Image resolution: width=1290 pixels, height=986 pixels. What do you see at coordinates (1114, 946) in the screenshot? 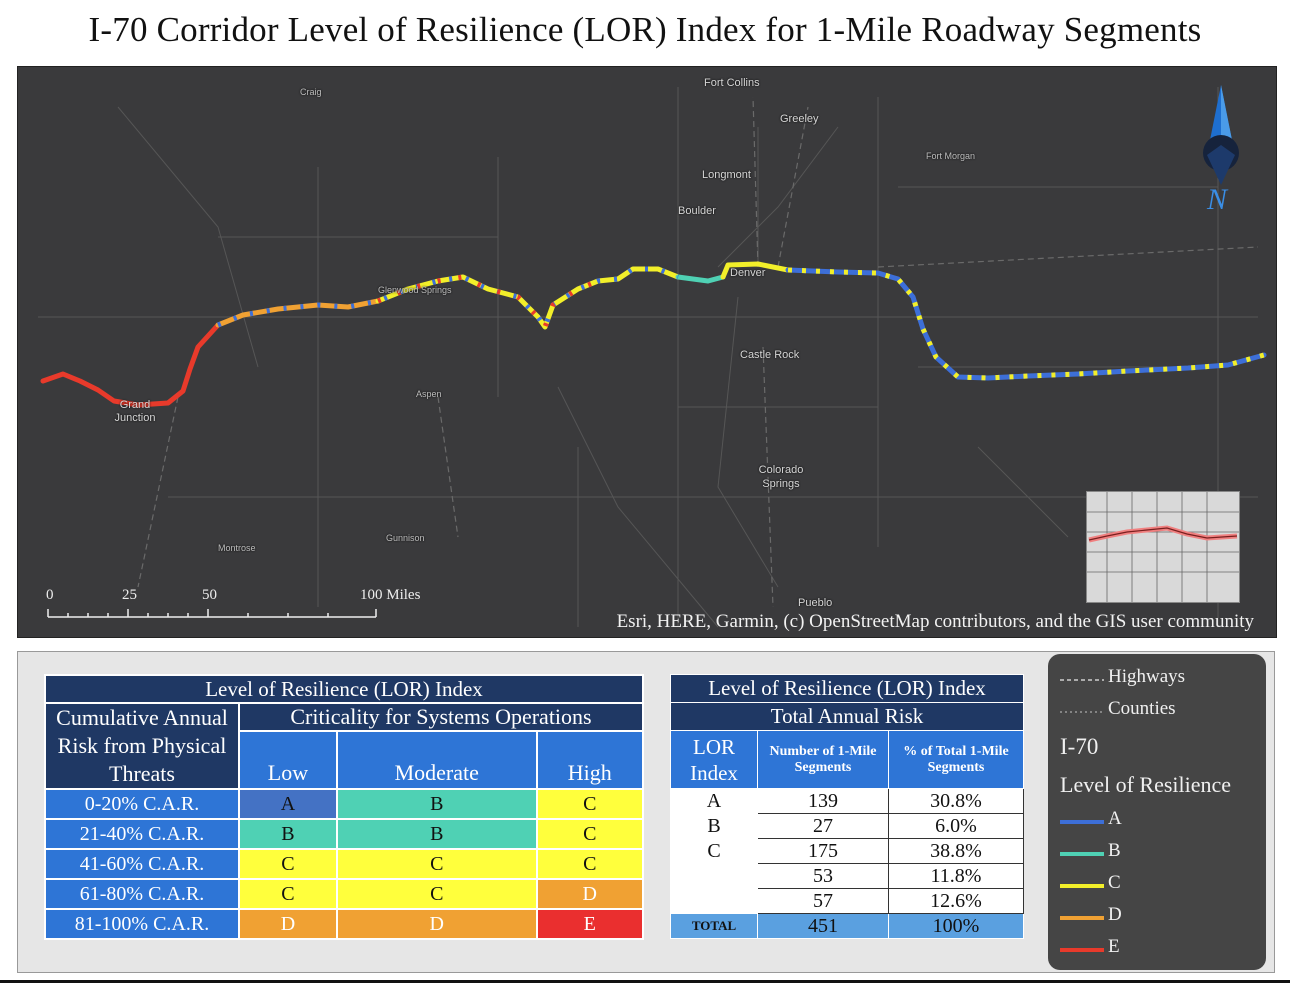
I see `legend-class: E` at bounding box center [1114, 946].